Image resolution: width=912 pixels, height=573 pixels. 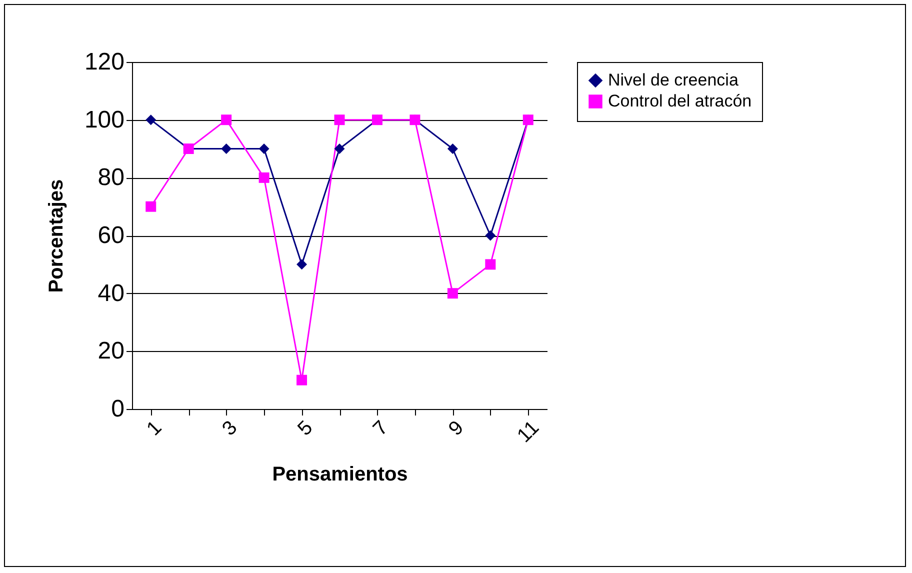 What do you see at coordinates (381, 428) in the screenshot?
I see `x-tick-label: 7` at bounding box center [381, 428].